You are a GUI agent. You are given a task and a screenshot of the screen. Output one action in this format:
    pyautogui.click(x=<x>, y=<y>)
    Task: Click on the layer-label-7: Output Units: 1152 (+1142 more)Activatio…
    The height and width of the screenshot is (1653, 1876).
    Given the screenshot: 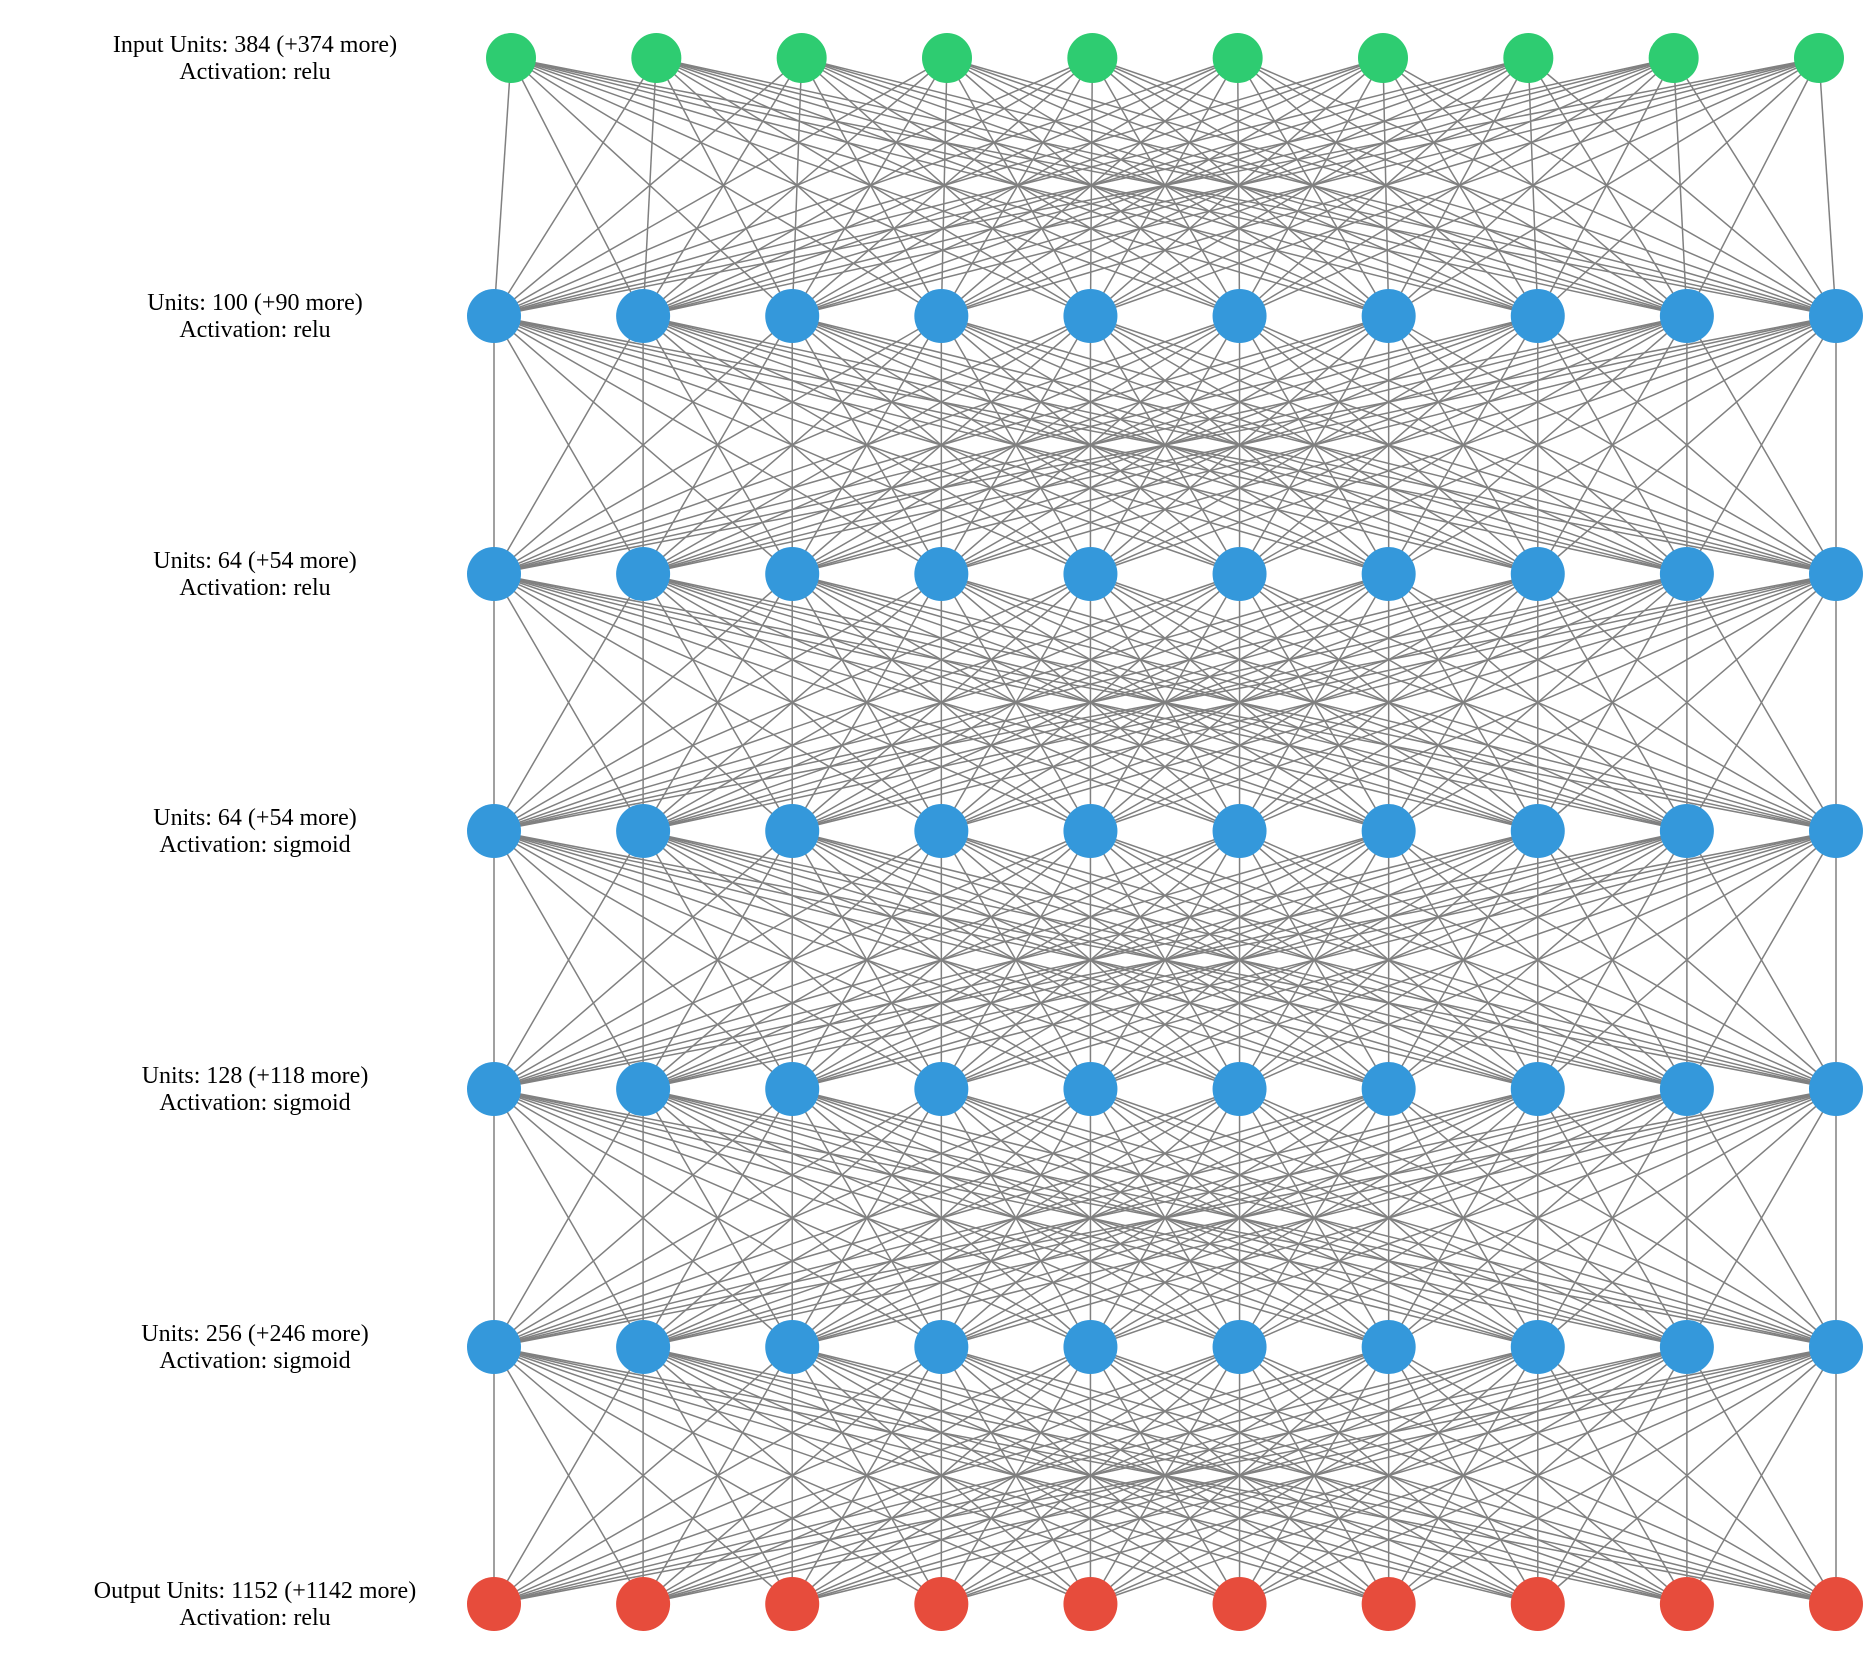 What is the action you would take?
    pyautogui.click(x=255, y=1604)
    